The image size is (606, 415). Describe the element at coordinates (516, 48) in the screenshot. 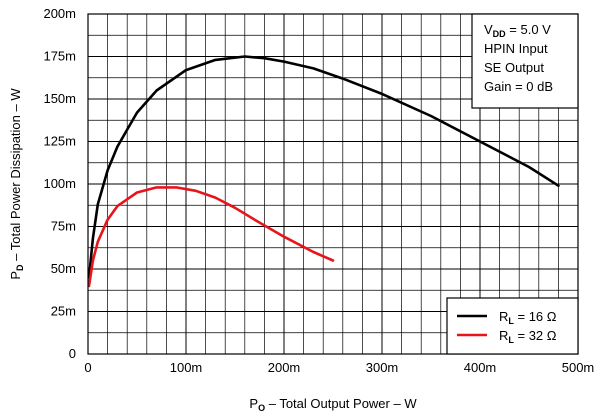

I see `annotation-line: HPIN Input` at that location.